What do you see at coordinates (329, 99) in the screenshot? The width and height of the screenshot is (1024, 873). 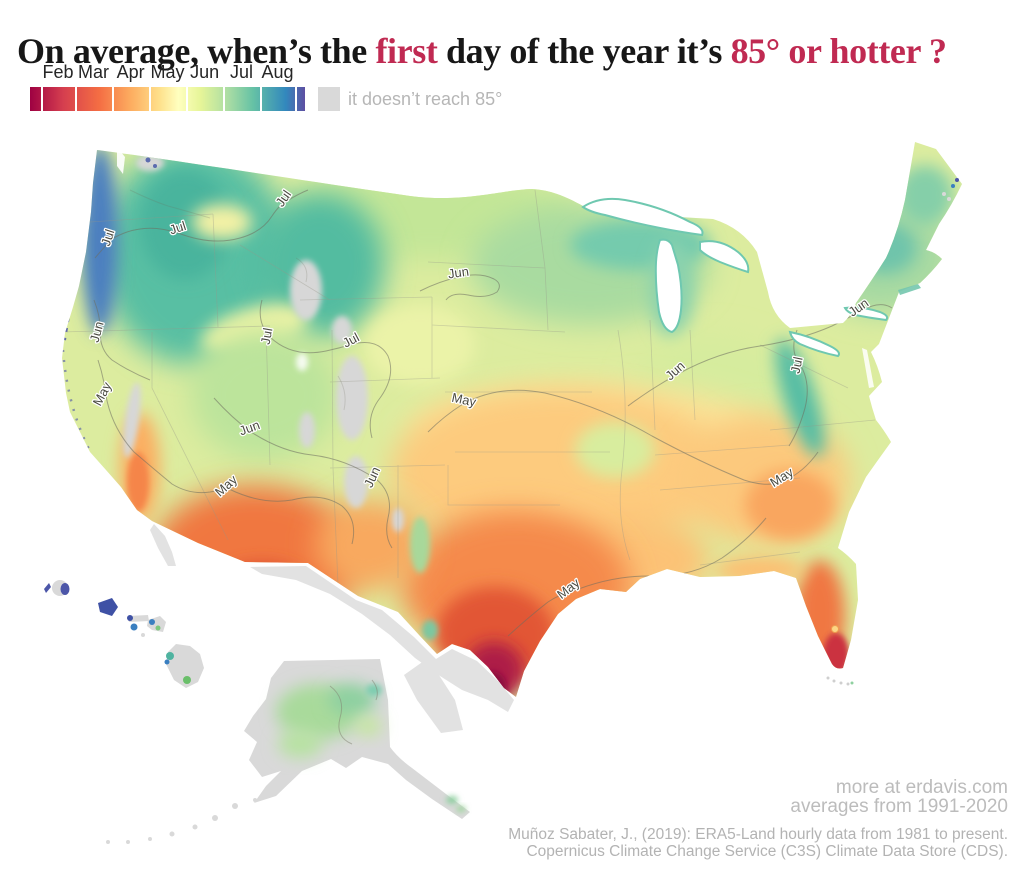 I see `no-reach-swatch` at bounding box center [329, 99].